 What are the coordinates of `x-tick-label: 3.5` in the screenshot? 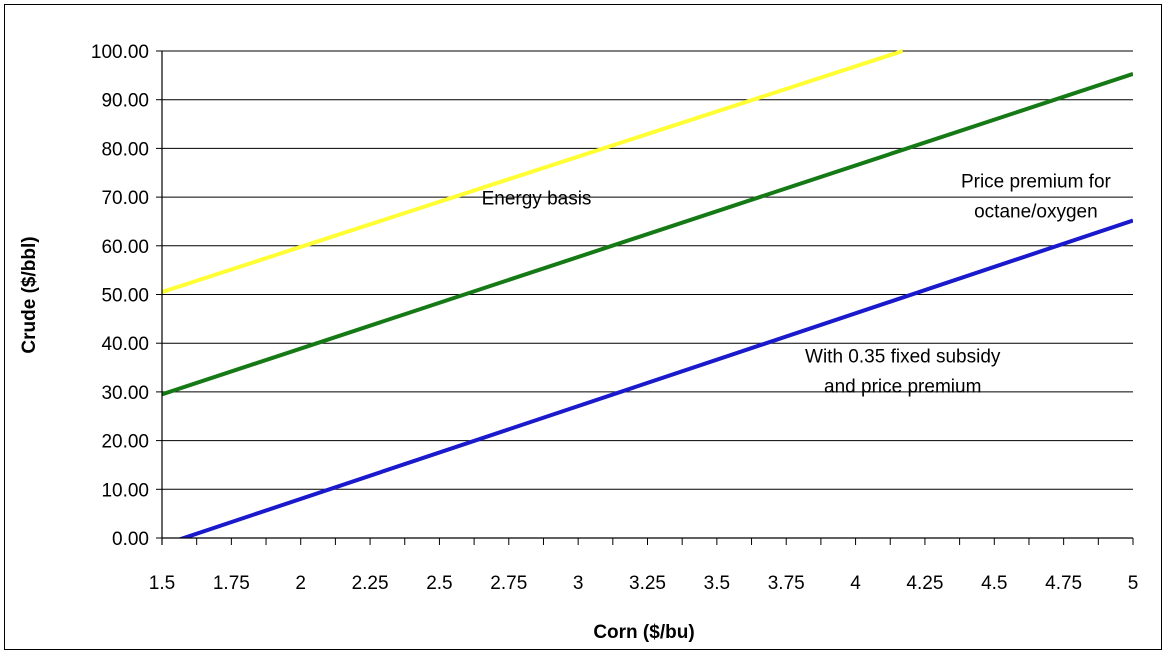 It's located at (717, 583).